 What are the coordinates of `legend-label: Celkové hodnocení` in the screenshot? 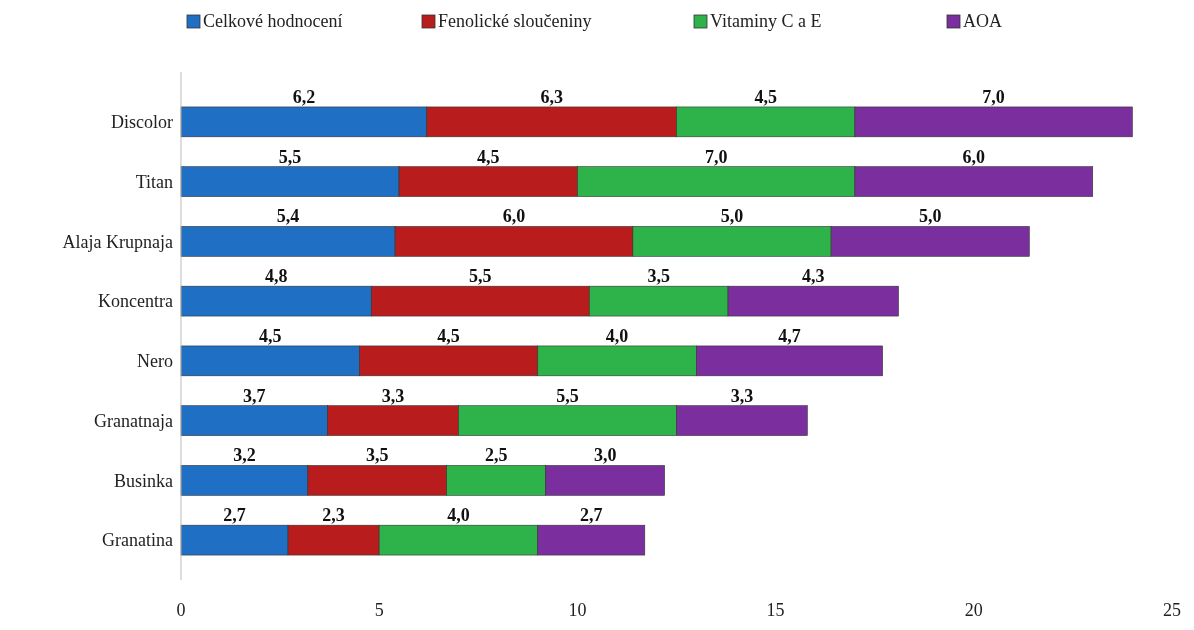 It's located at (273, 21).